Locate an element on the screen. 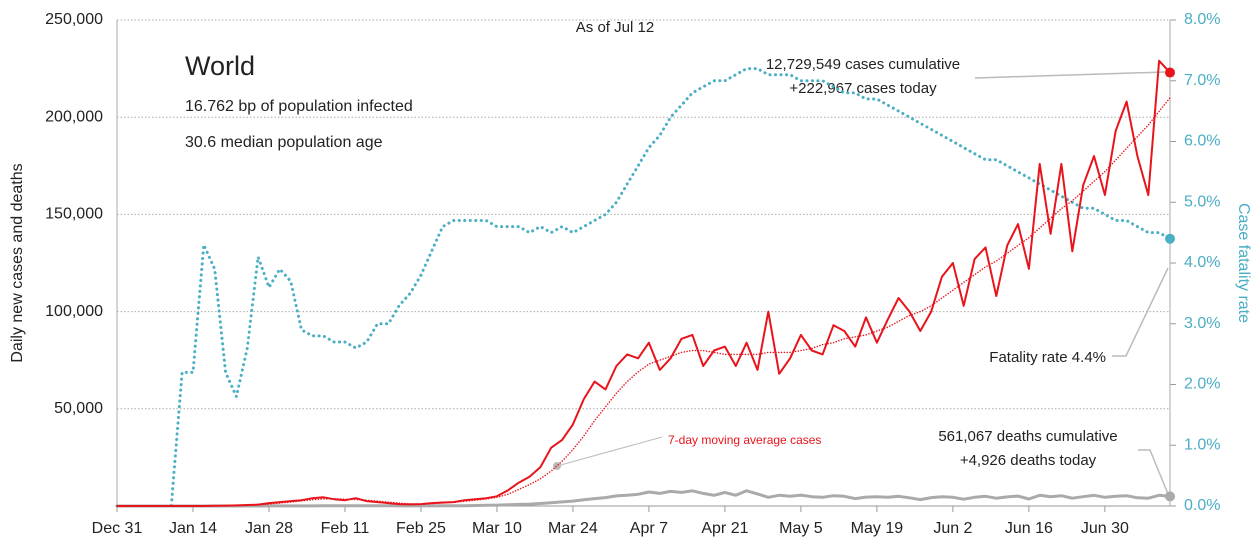 This screenshot has width=1257, height=543. x-tick-label: Jun 16 is located at coordinates (1029, 528).